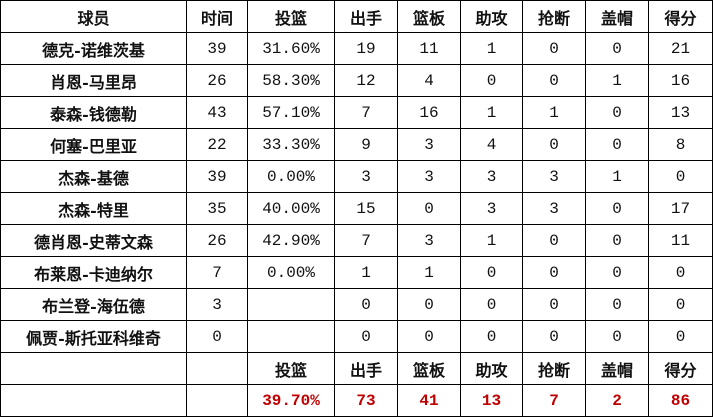 This screenshot has height=417, width=713. What do you see at coordinates (93, 48) in the screenshot?
I see `player-name-cell: 德克-诺维茨基` at bounding box center [93, 48].